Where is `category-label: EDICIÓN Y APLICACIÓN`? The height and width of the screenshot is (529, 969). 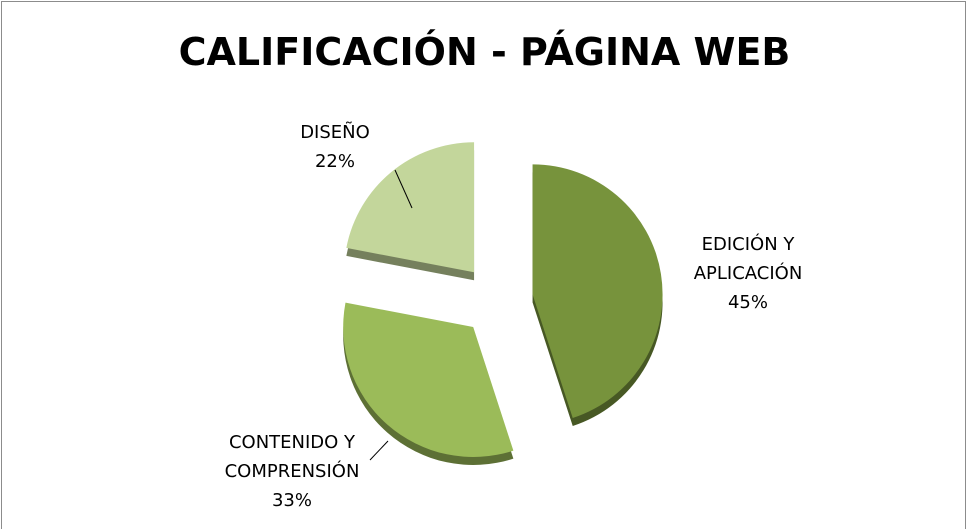
category-label: EDICIÓN Y APLICACIÓN is located at coordinates (748, 259).